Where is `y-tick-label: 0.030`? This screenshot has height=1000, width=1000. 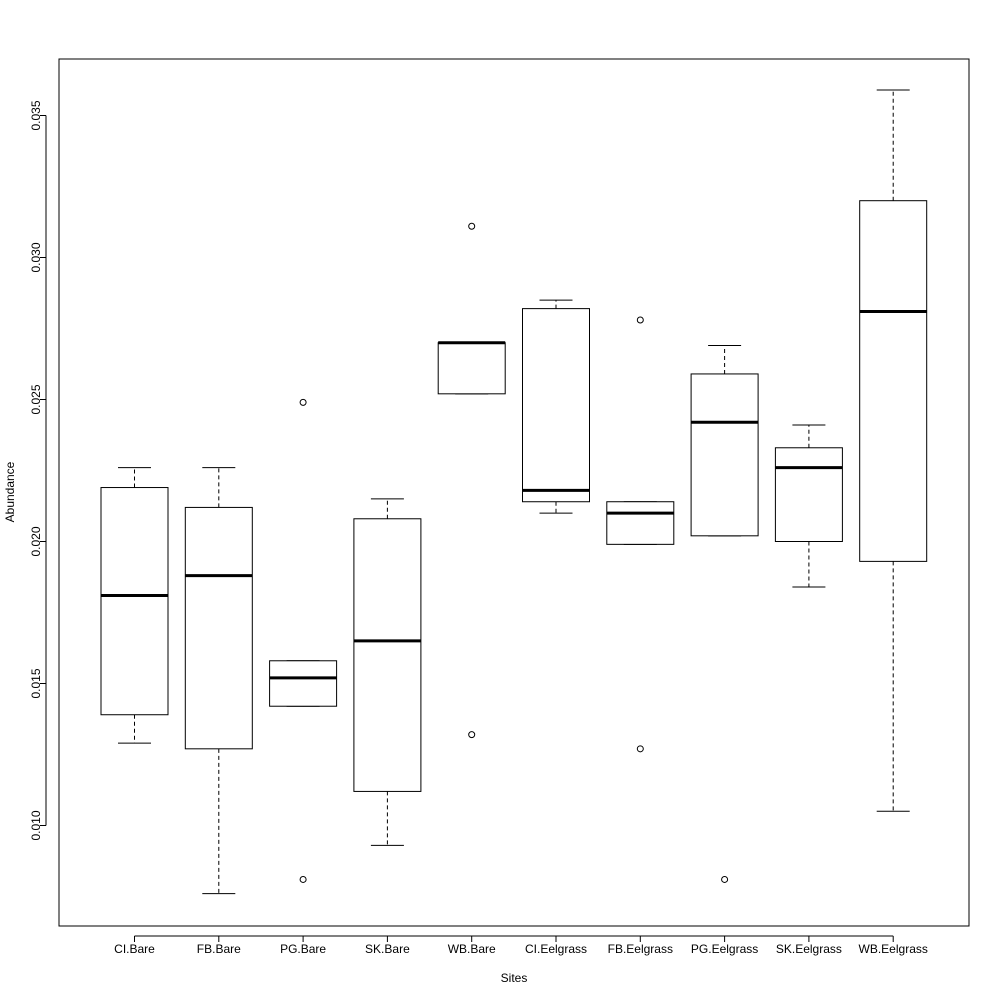
y-tick-label: 0.030 is located at coordinates (36, 257).